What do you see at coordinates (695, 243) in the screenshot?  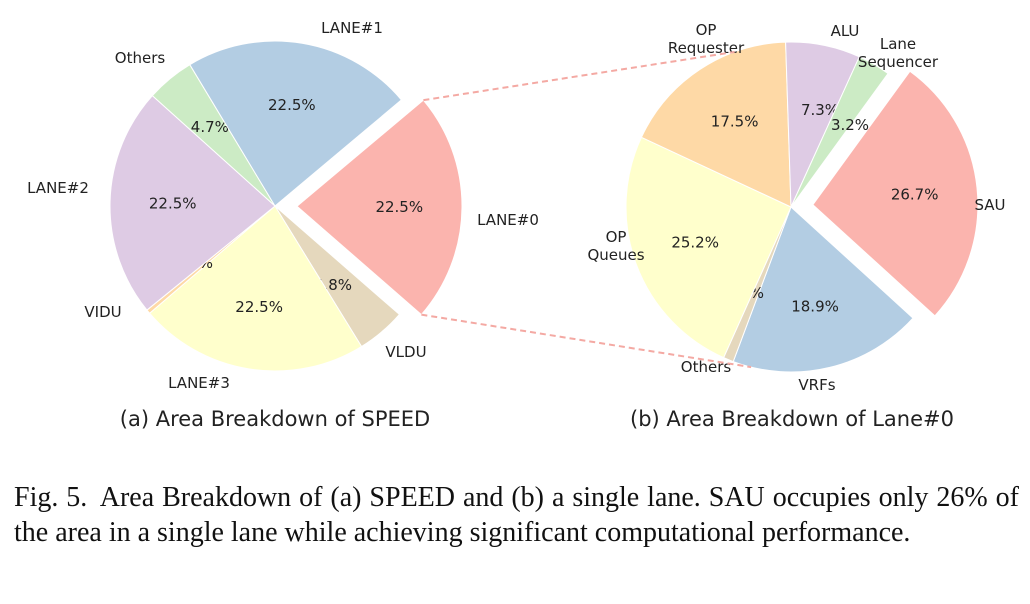 I see `pct-label-op-queues: 25.2%` at bounding box center [695, 243].